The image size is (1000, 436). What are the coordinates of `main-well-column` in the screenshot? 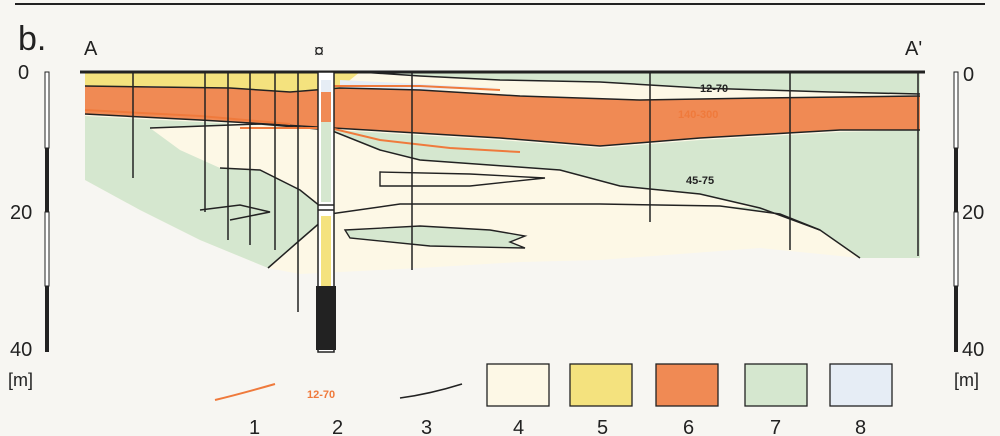 It's located at (326, 212).